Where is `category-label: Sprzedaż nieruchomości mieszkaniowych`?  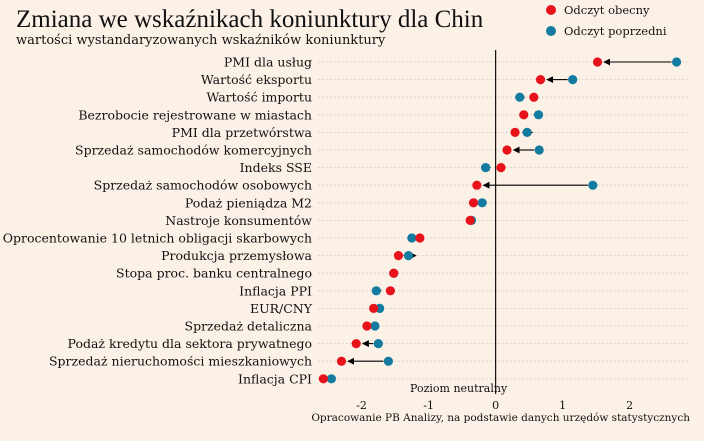 category-label: Sprzedaż nieruchomości mieszkaniowych is located at coordinates (180, 361).